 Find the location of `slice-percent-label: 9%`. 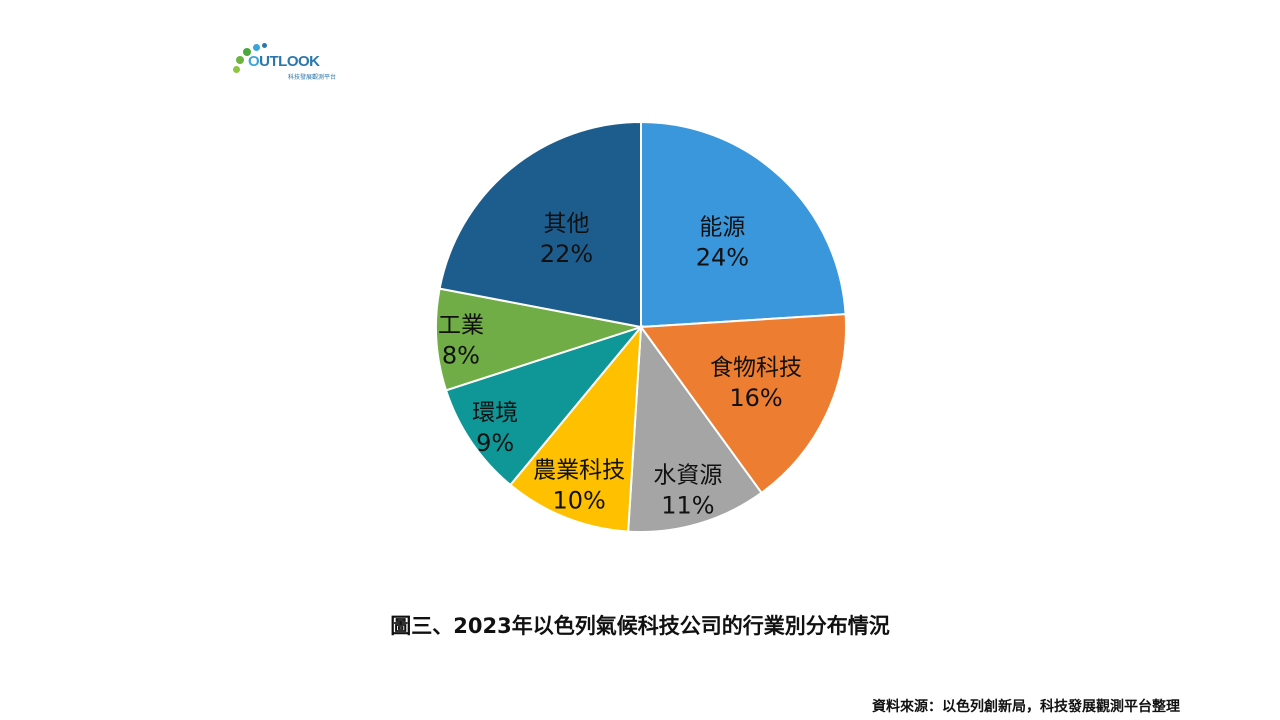

slice-percent-label: 9% is located at coordinates (495, 443).